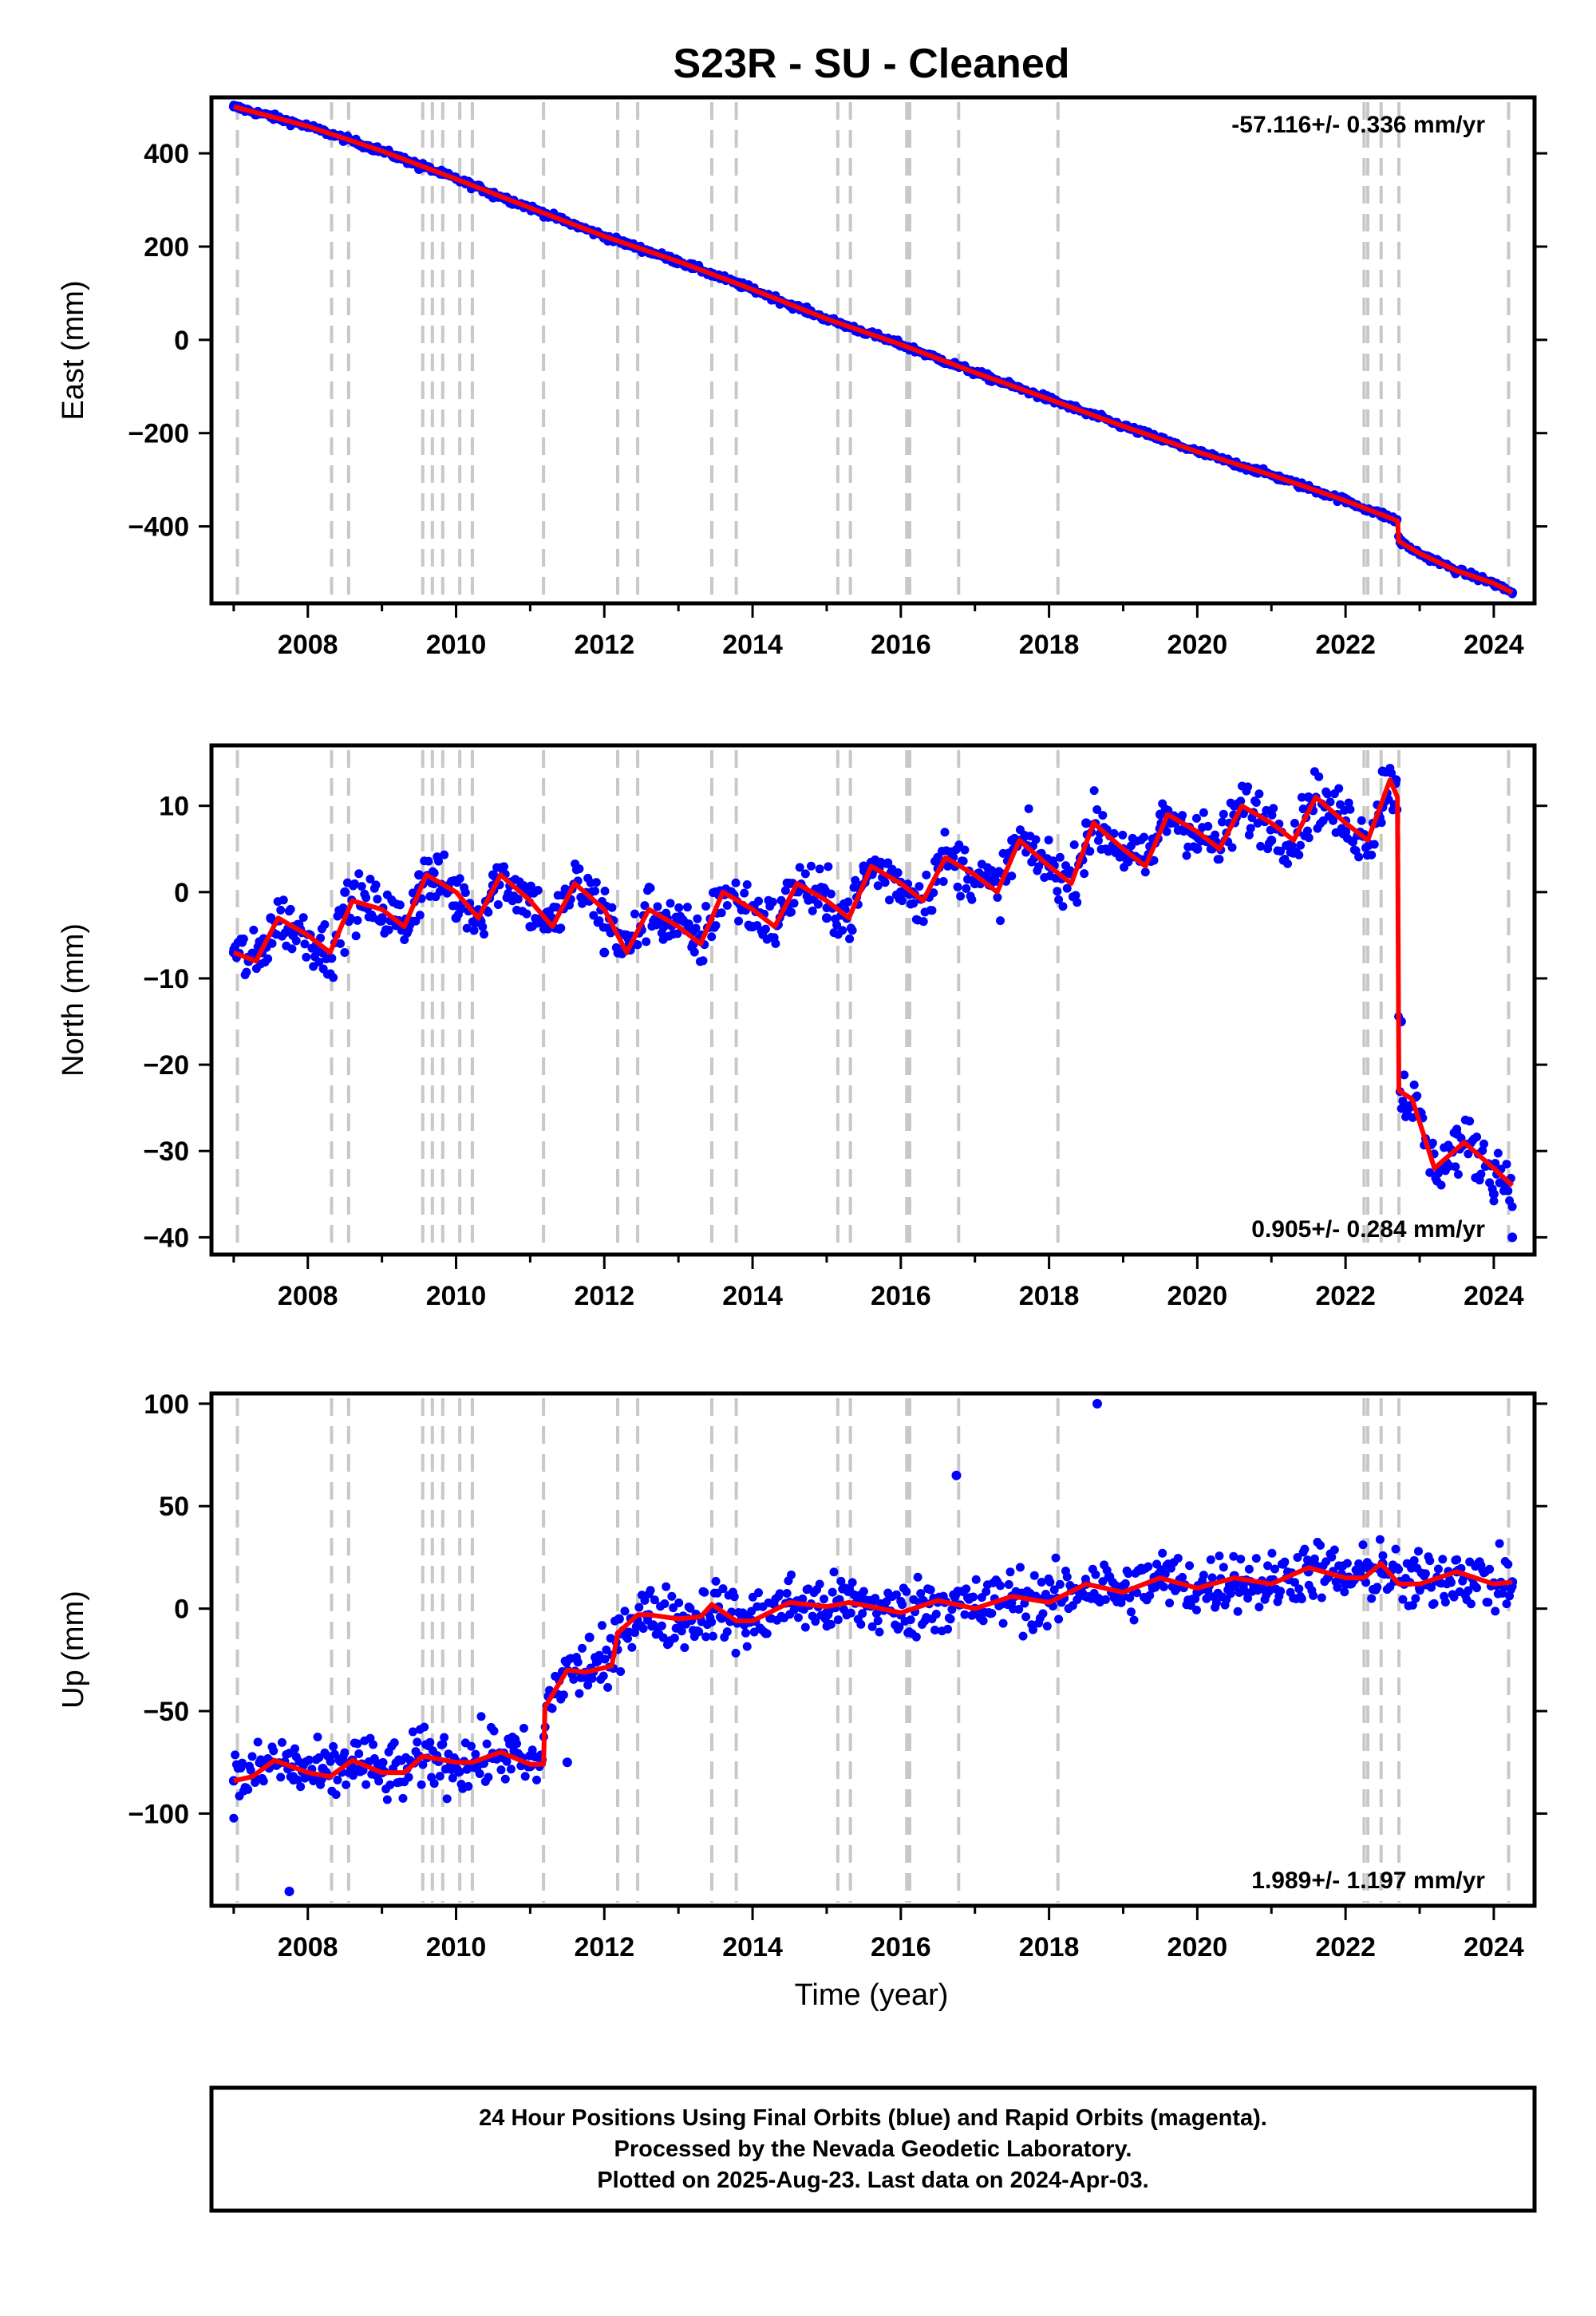  What do you see at coordinates (1197, 645) in the screenshot?
I see `east-x-tick-label: 2020` at bounding box center [1197, 645].